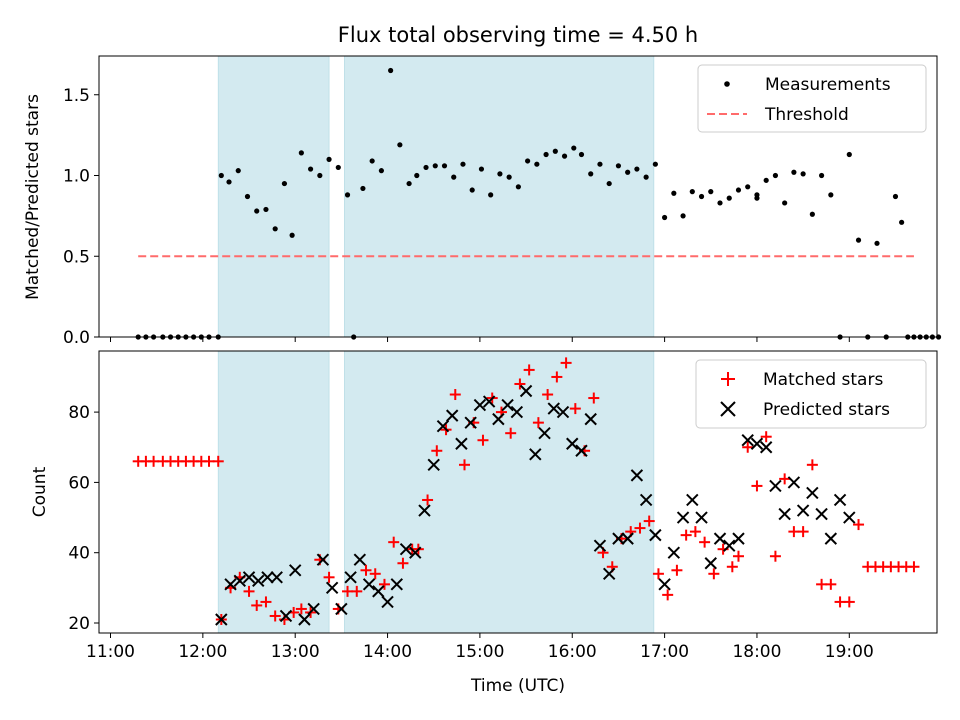  I want to click on bottom-y-axis-label: Count, so click(40, 491).